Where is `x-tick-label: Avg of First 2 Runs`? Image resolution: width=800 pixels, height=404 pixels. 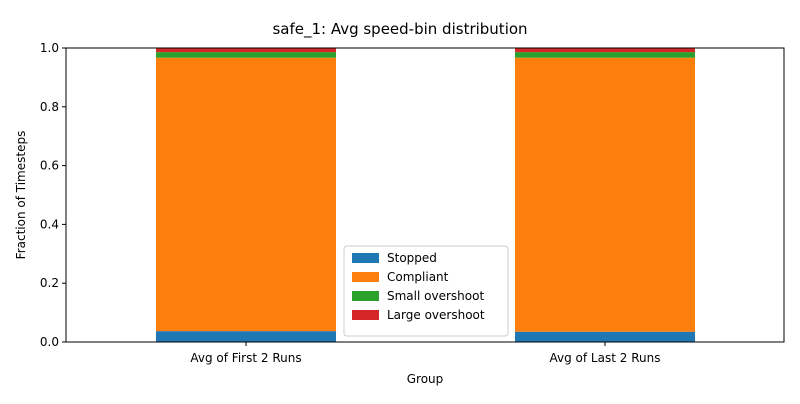 x-tick-label: Avg of First 2 Runs is located at coordinates (245, 358).